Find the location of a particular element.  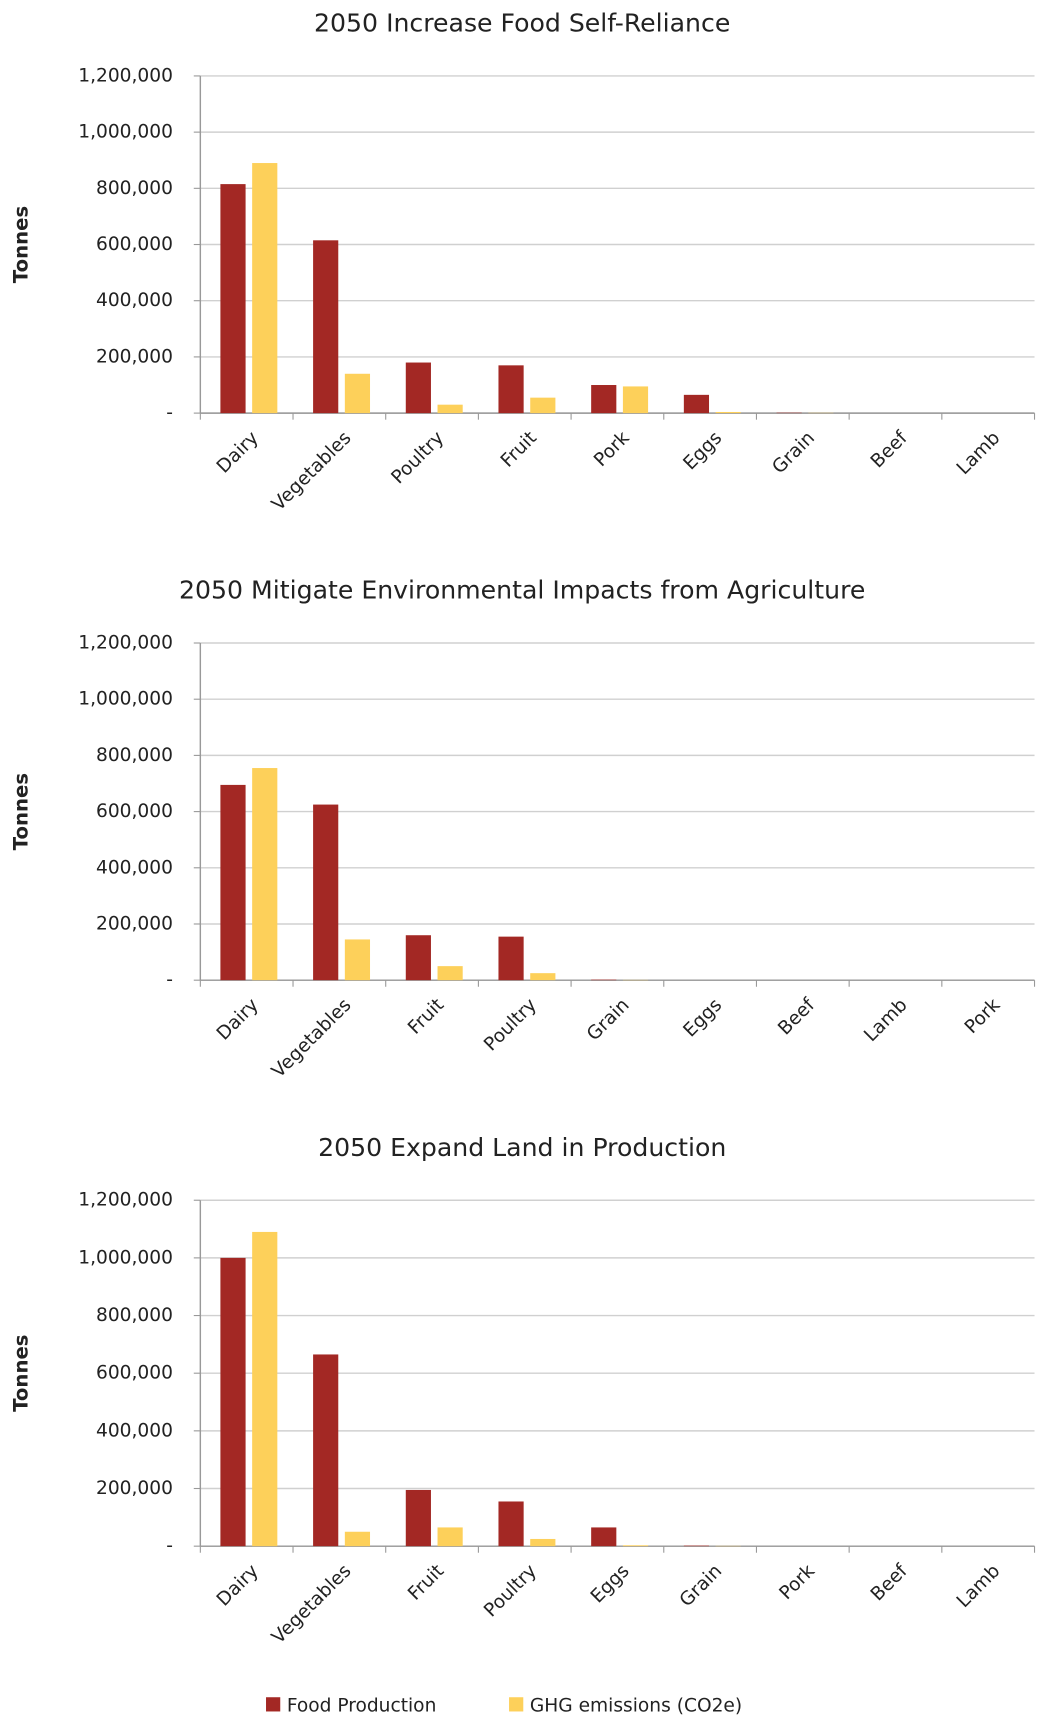

legend-label: GHG emissions (CO2e) is located at coordinates (636, 1705).